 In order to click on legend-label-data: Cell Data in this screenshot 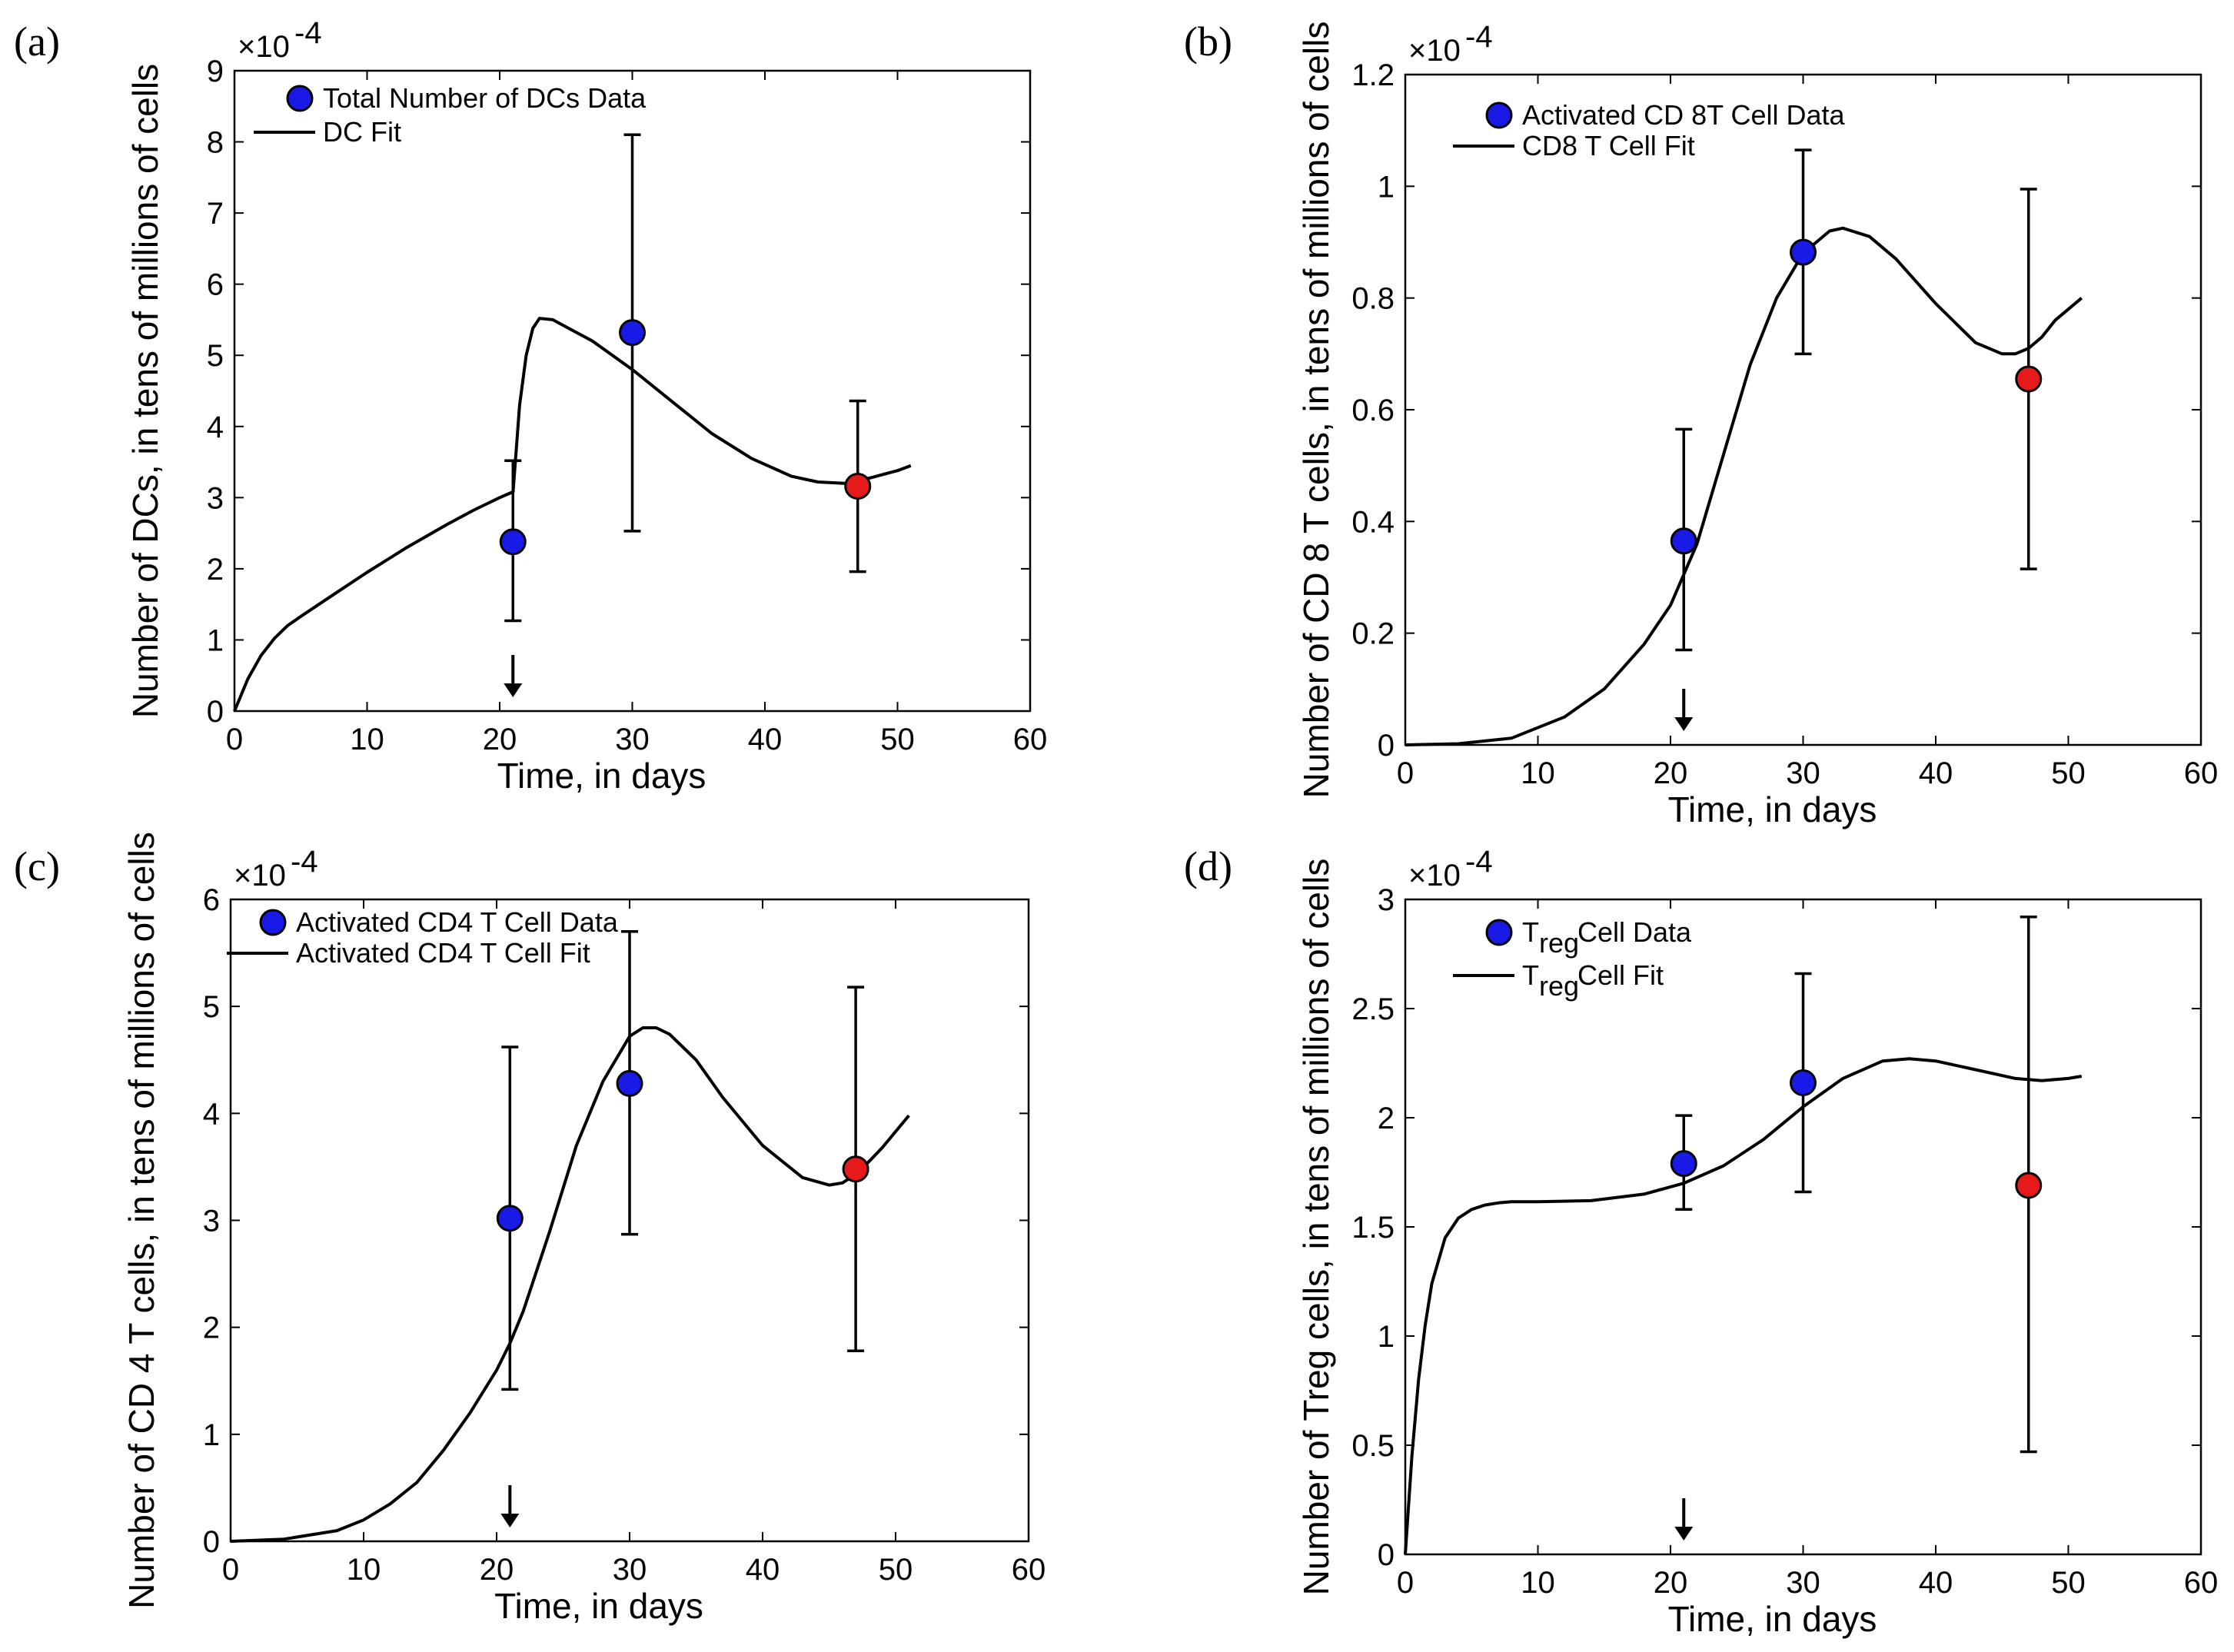, I will do `click(1634, 932)`.